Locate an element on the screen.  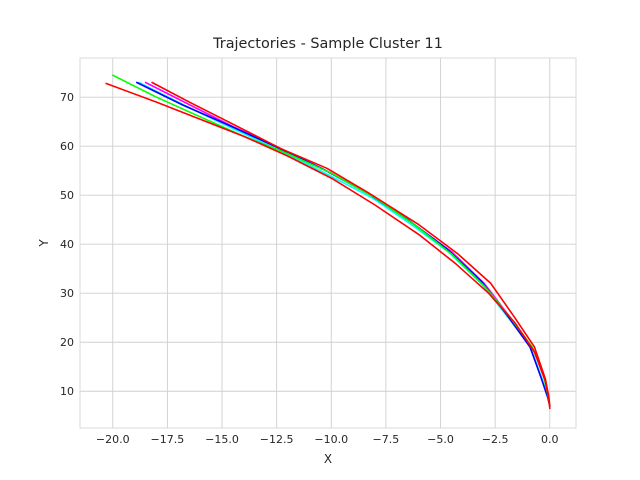
y-tick-label: 30 is located at coordinates (67, 293).